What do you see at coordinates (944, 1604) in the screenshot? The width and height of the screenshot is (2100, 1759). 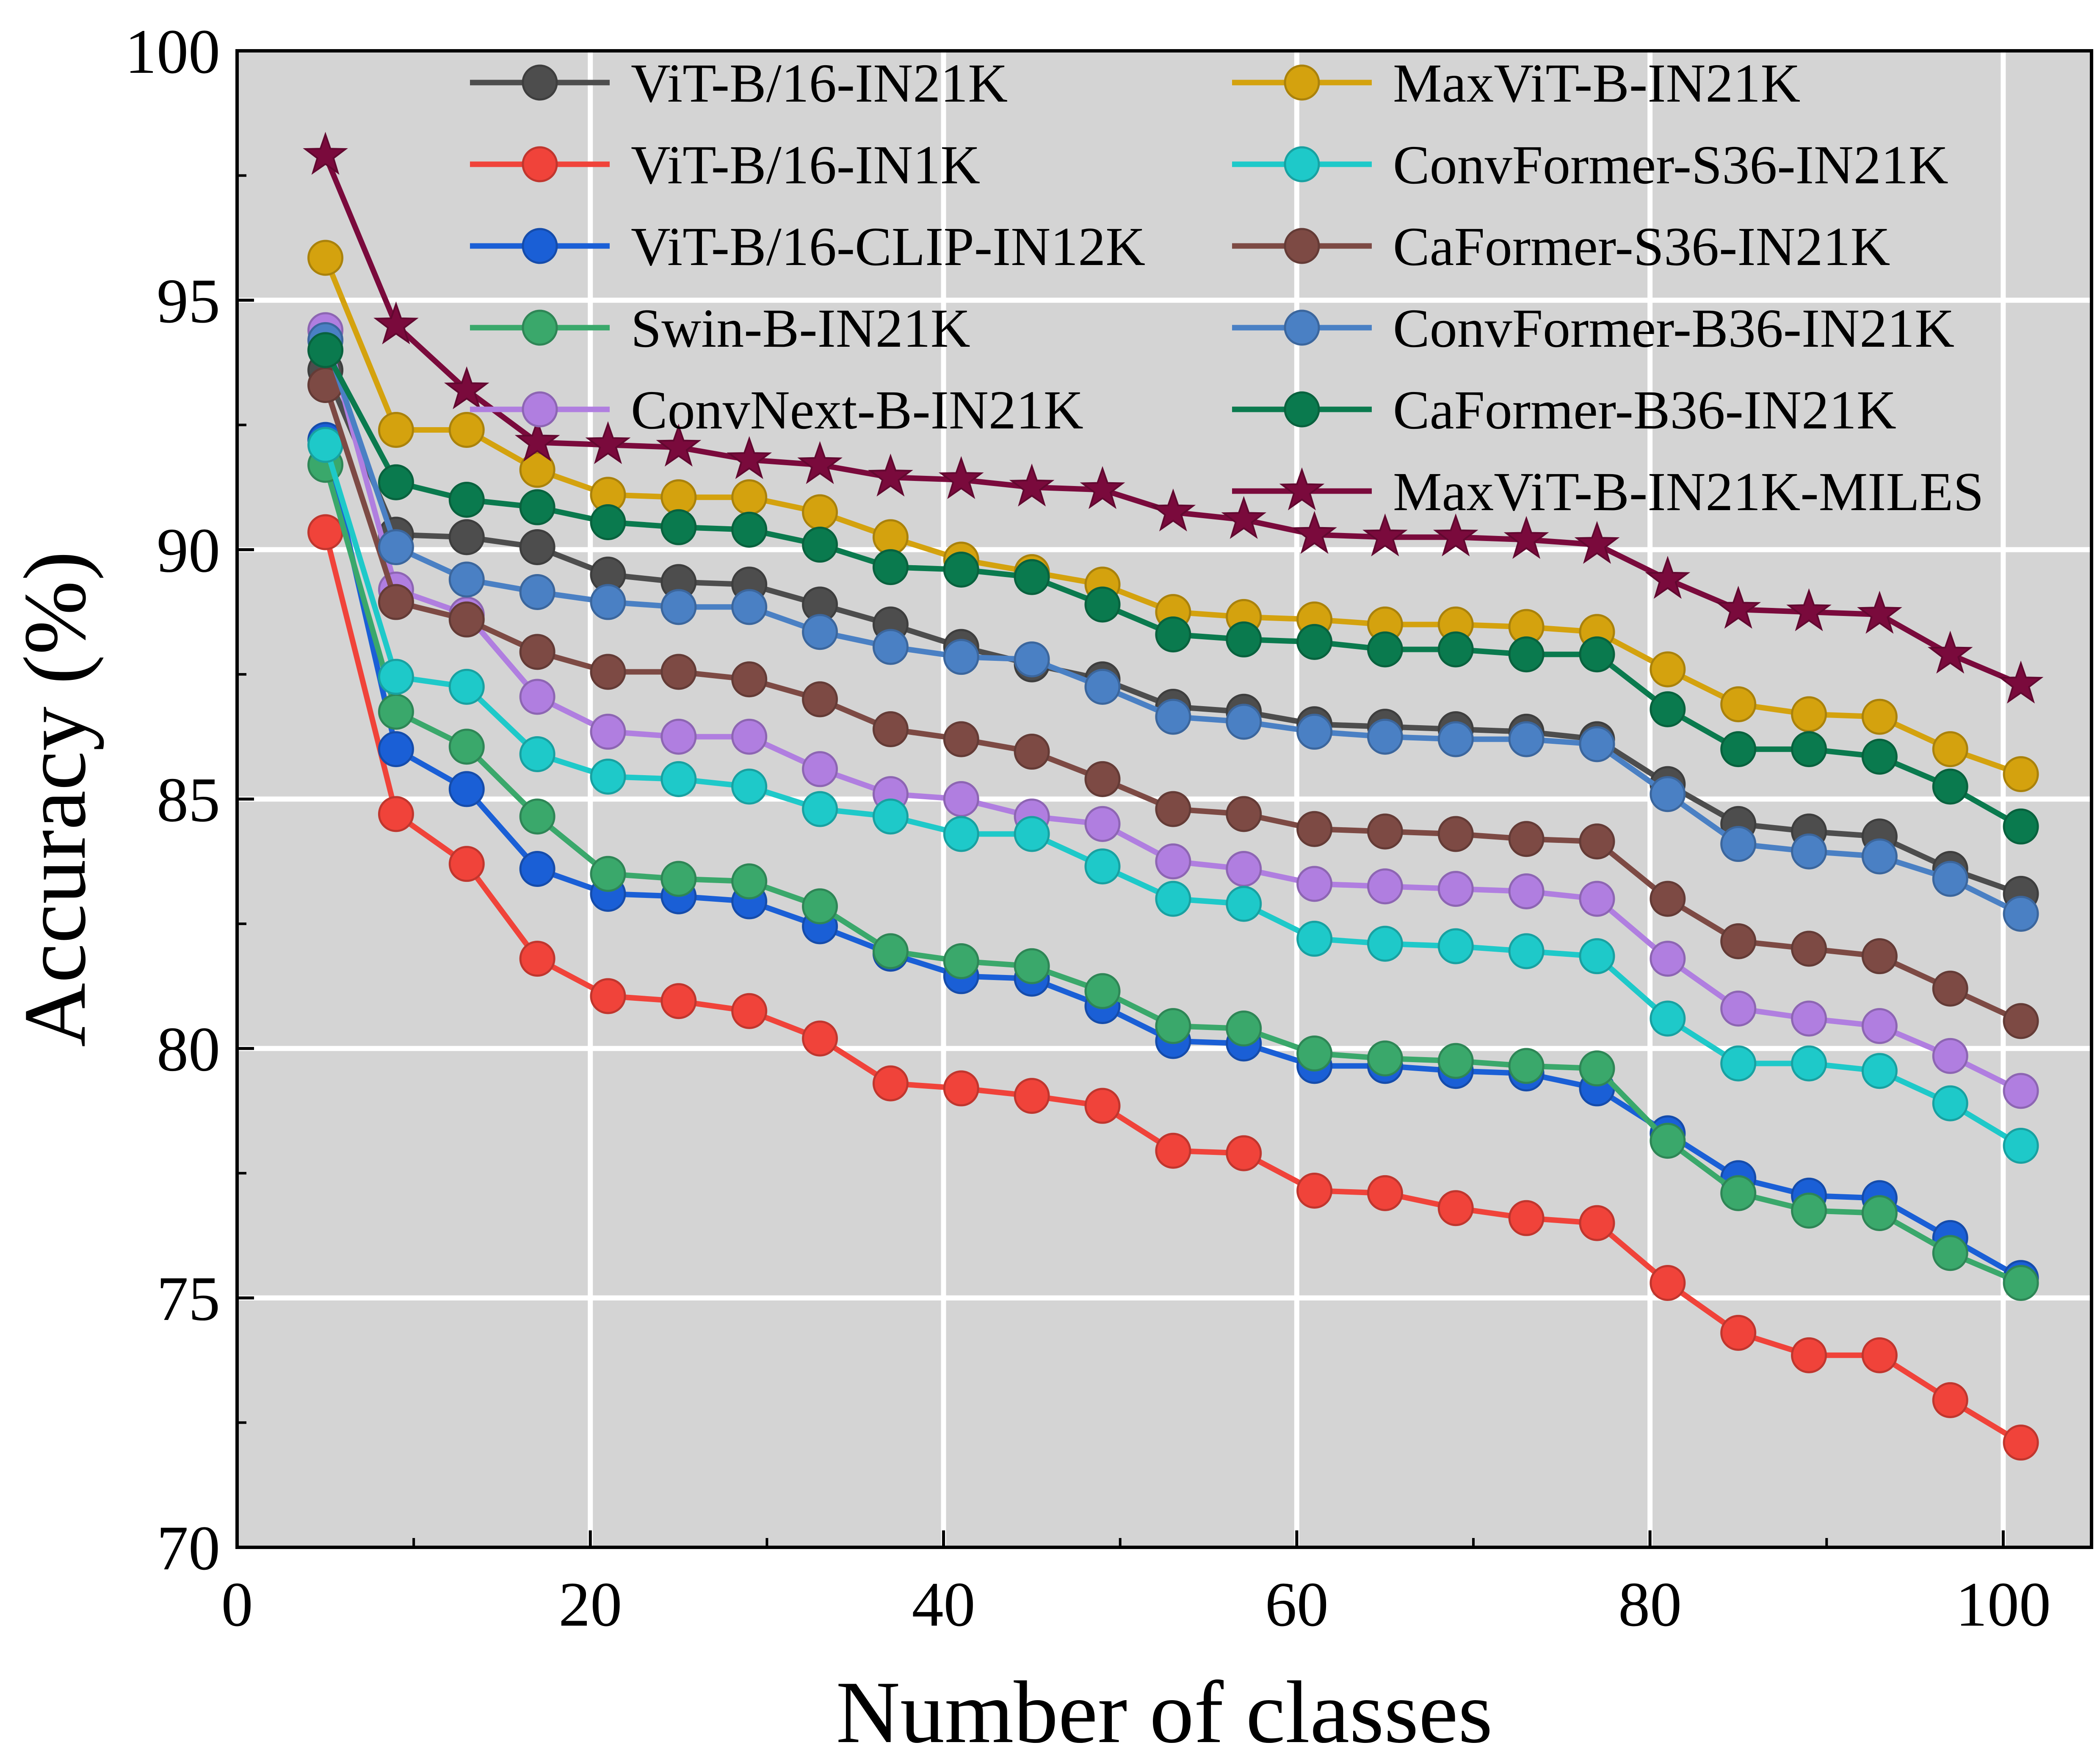 I see `x-tick-label: 40` at bounding box center [944, 1604].